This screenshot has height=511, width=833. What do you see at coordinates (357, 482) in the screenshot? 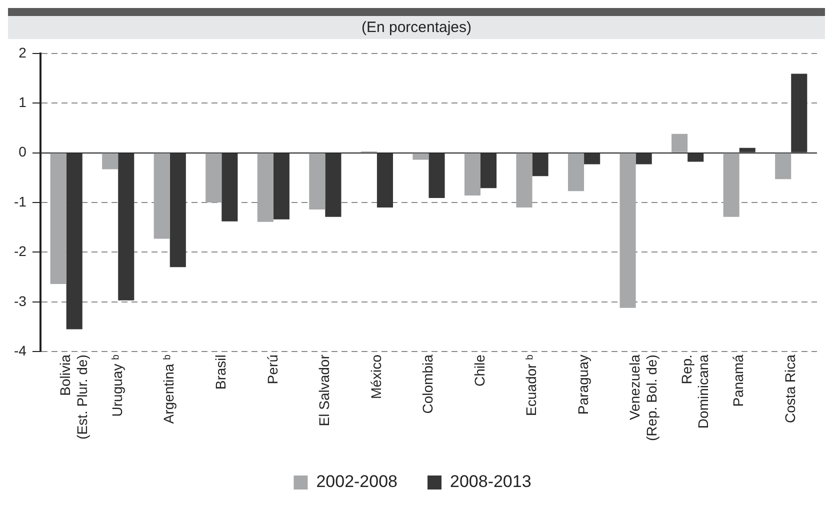
I see `legend-label: 2002-2008` at bounding box center [357, 482].